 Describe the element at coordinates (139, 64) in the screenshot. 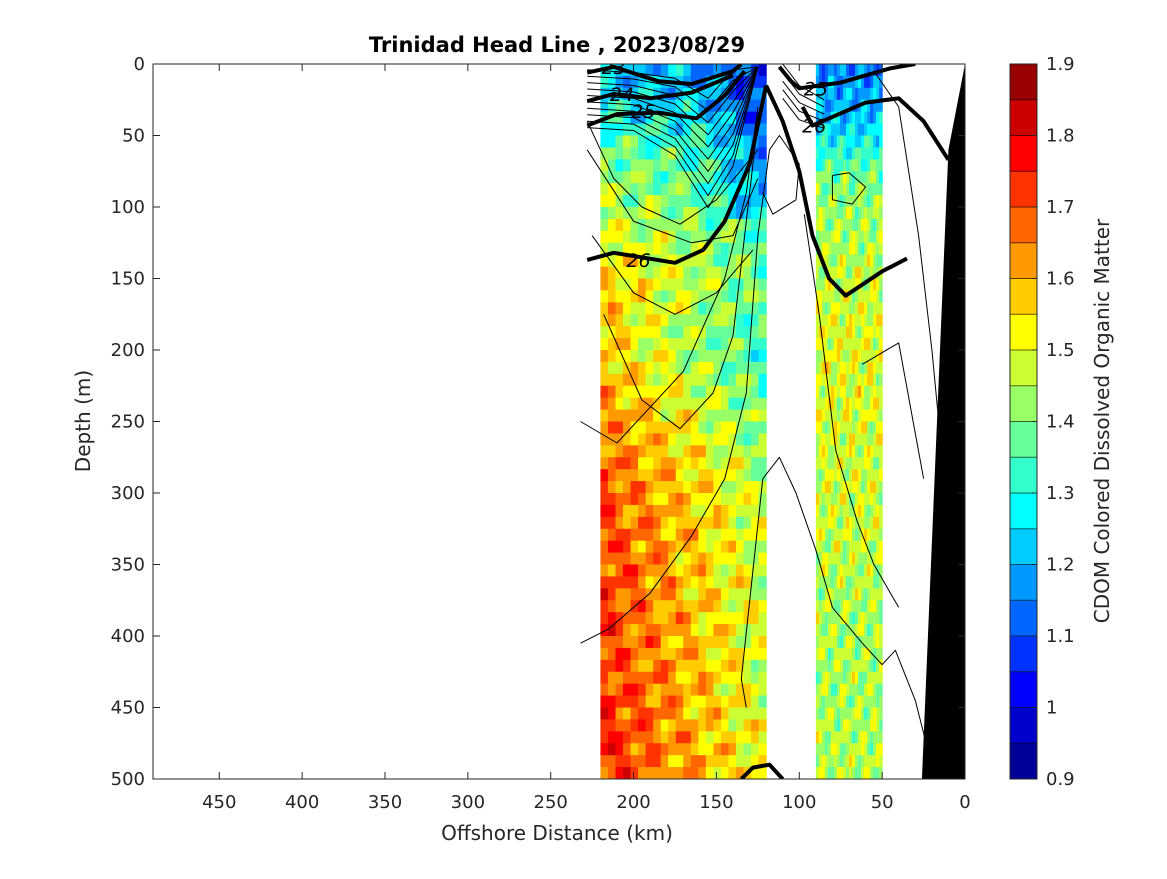

I see `y-tick-label: 0` at that location.